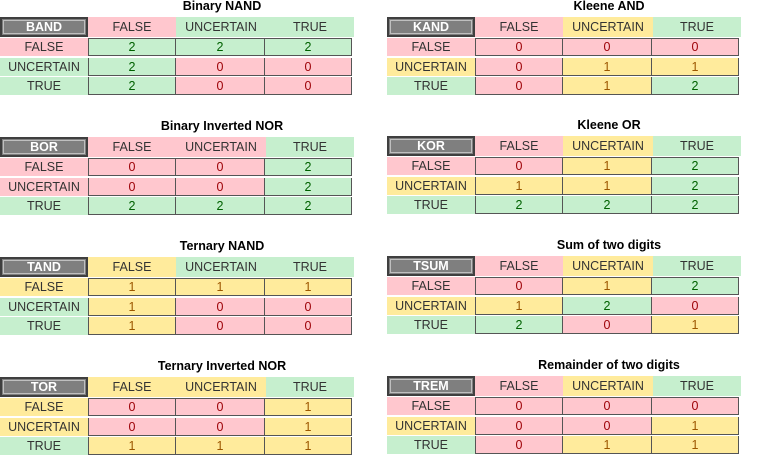 The width and height of the screenshot is (762, 457). Describe the element at coordinates (176, 86) in the screenshot. I see `table-row: TRUE 2 0 0` at that location.